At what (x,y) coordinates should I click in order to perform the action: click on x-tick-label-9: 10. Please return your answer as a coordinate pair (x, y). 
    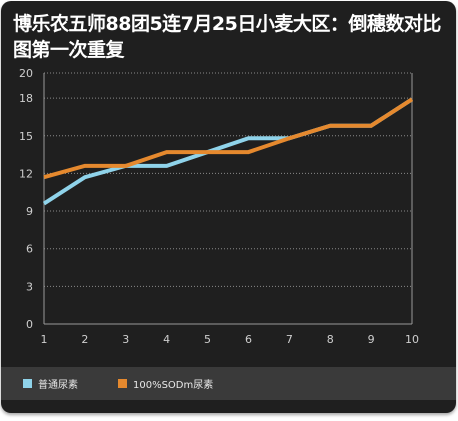
    Looking at the image, I should click on (412, 339).